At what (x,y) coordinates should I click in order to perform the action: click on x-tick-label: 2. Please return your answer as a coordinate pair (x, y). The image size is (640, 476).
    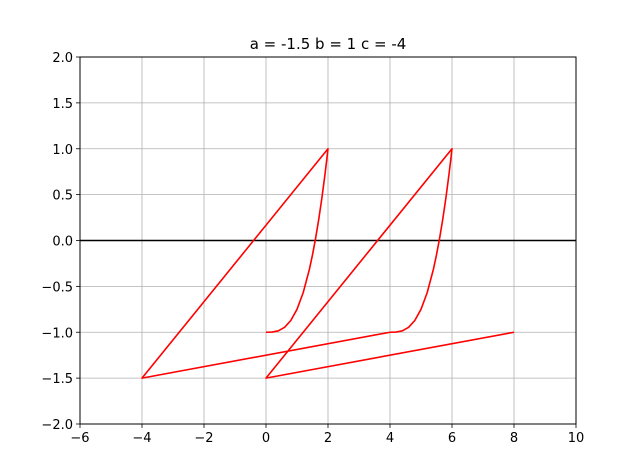
    Looking at the image, I should click on (328, 438).